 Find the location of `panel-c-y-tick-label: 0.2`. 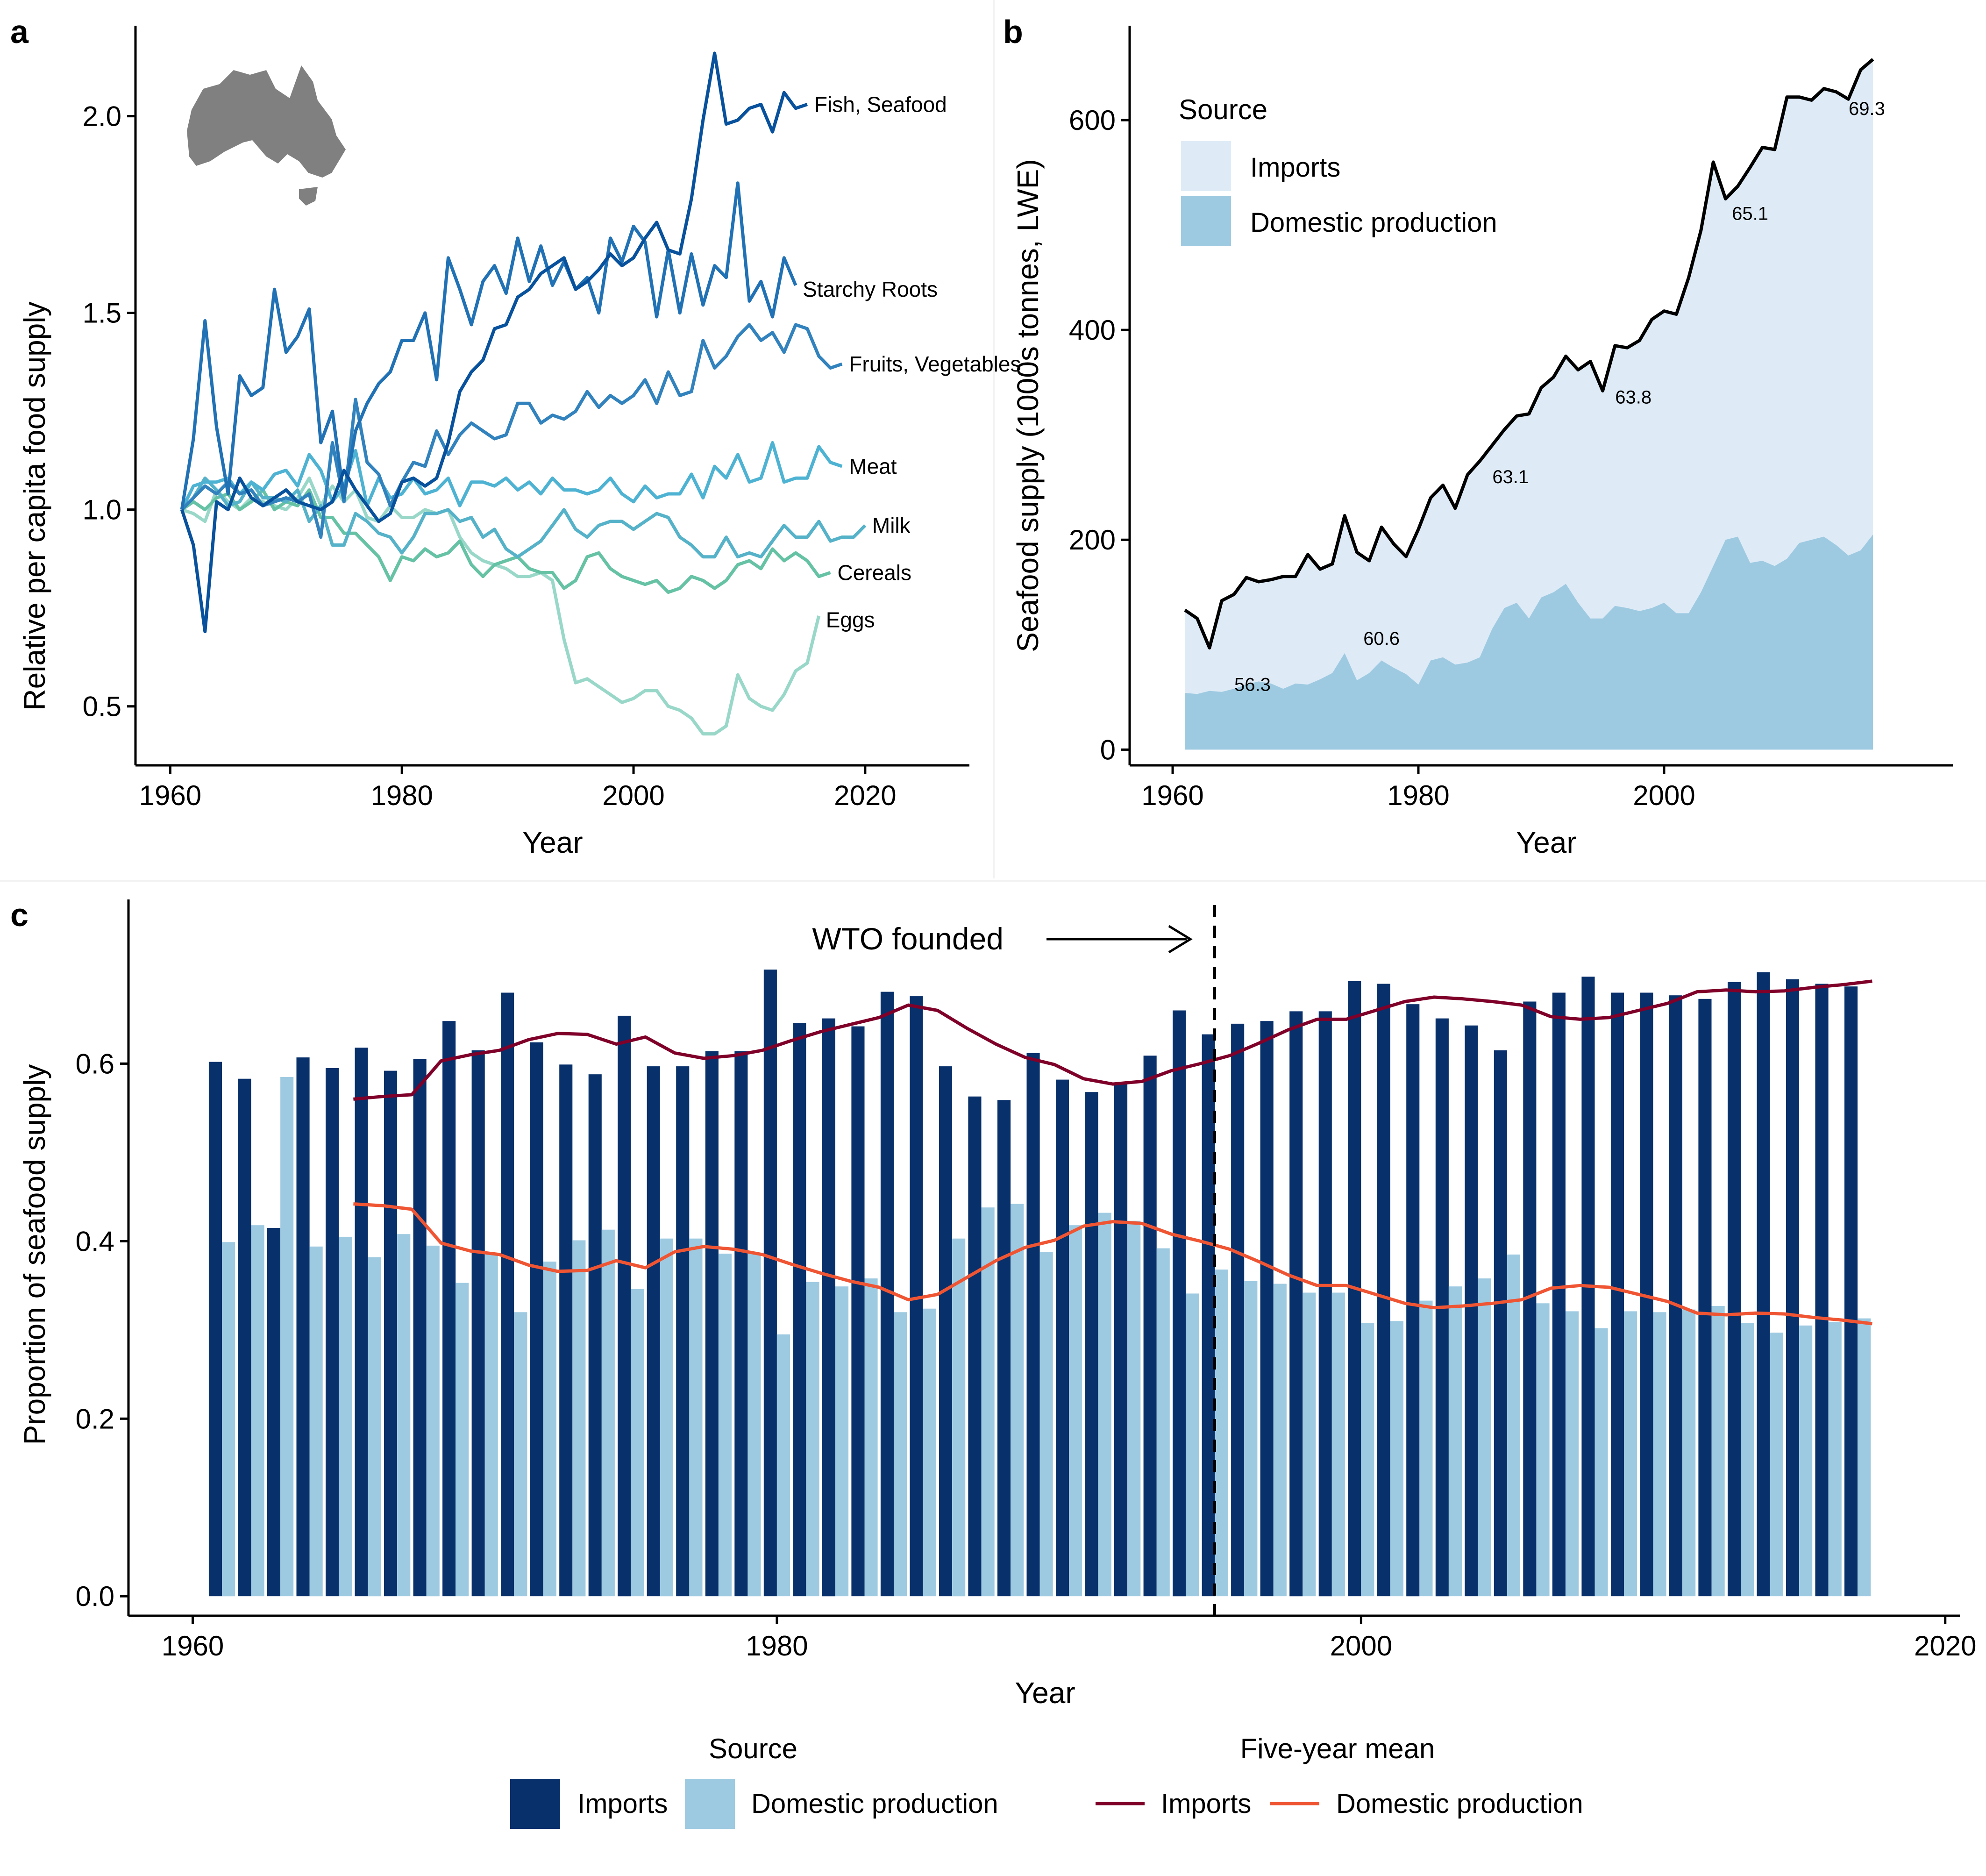

panel-c-y-tick-label: 0.2 is located at coordinates (95, 1418).